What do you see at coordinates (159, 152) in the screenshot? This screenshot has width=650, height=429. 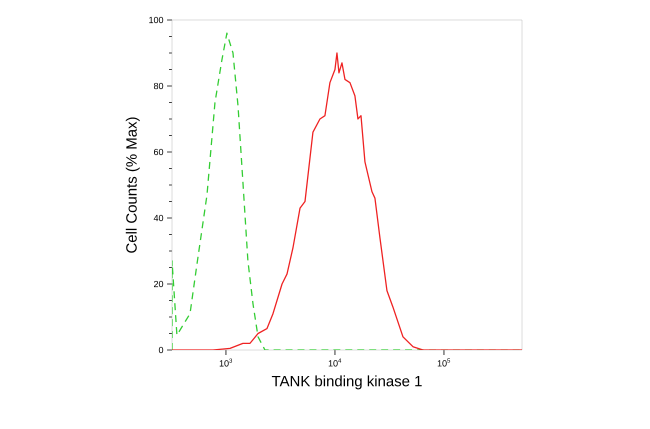 I see `y-tick-label: 60` at bounding box center [159, 152].